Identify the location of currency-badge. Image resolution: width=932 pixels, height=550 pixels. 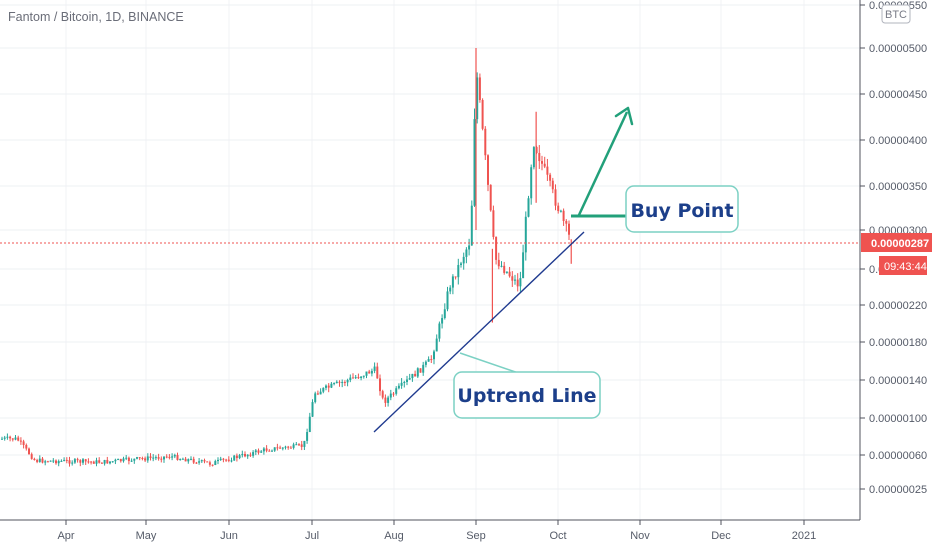
(896, 14).